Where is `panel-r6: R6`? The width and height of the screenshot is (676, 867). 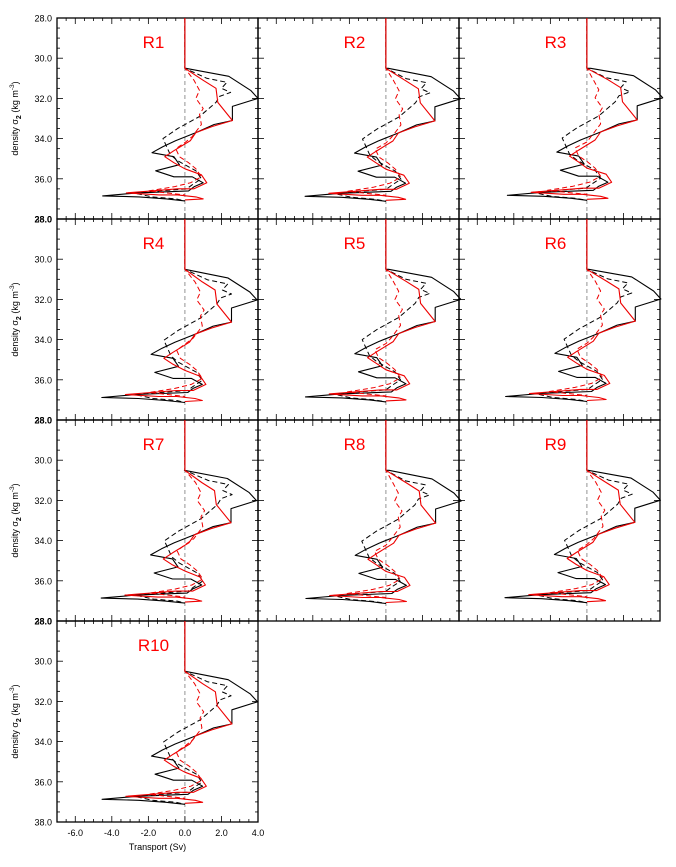 panel-r6: R6 is located at coordinates (560, 319).